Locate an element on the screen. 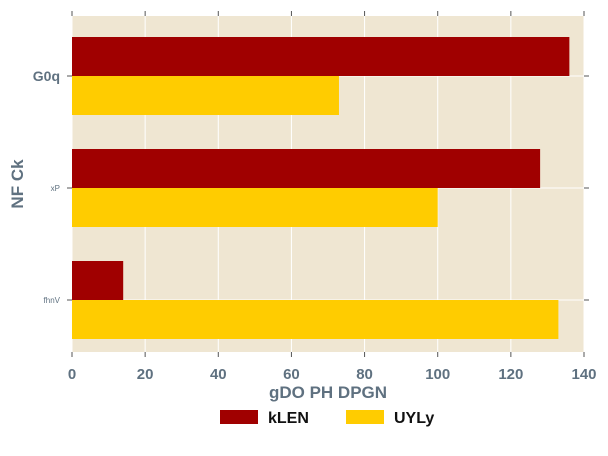  category-label: fhnV is located at coordinates (52, 300).